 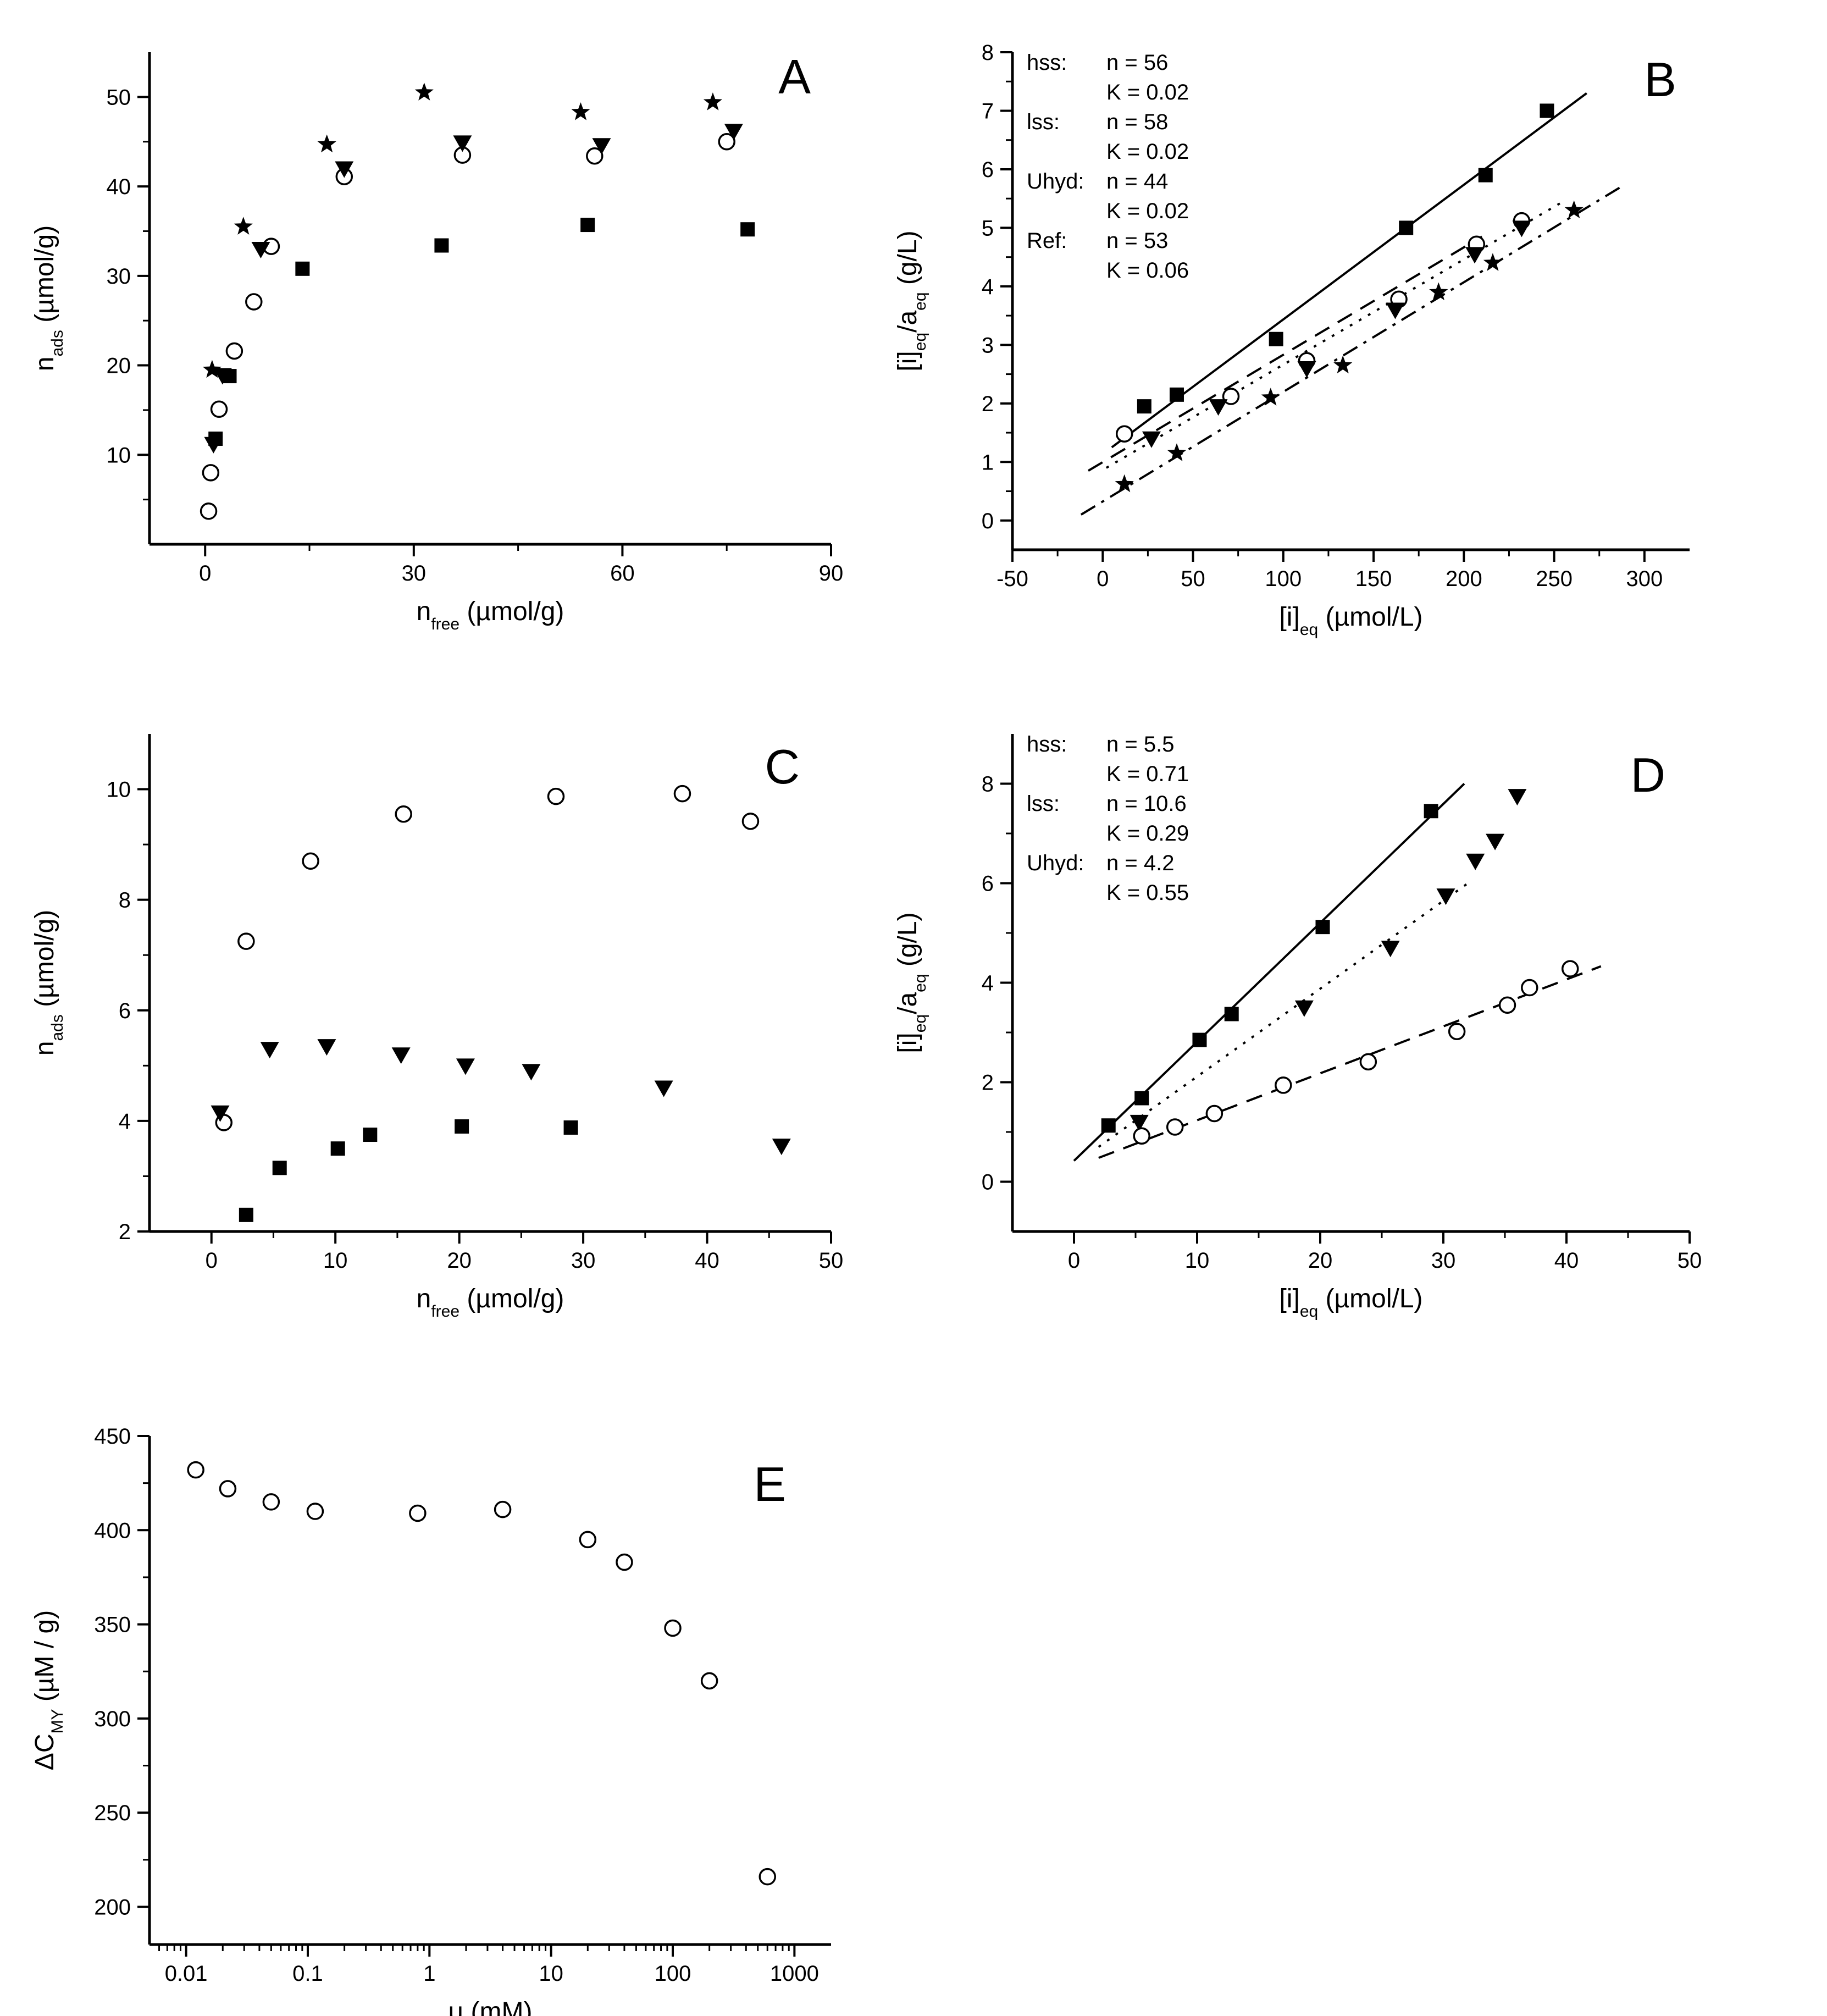 I want to click on panel-letter: E, so click(x=770, y=1484).